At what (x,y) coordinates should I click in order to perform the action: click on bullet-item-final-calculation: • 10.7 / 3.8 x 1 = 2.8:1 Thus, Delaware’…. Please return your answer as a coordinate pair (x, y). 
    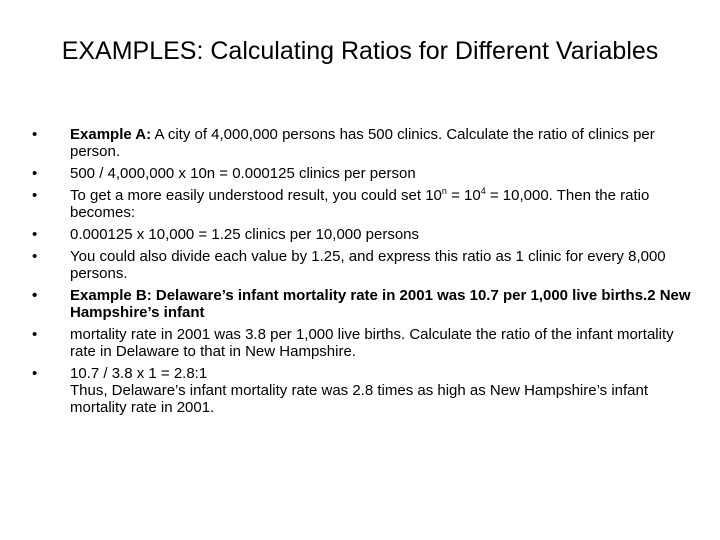
    Looking at the image, I should click on (361, 390).